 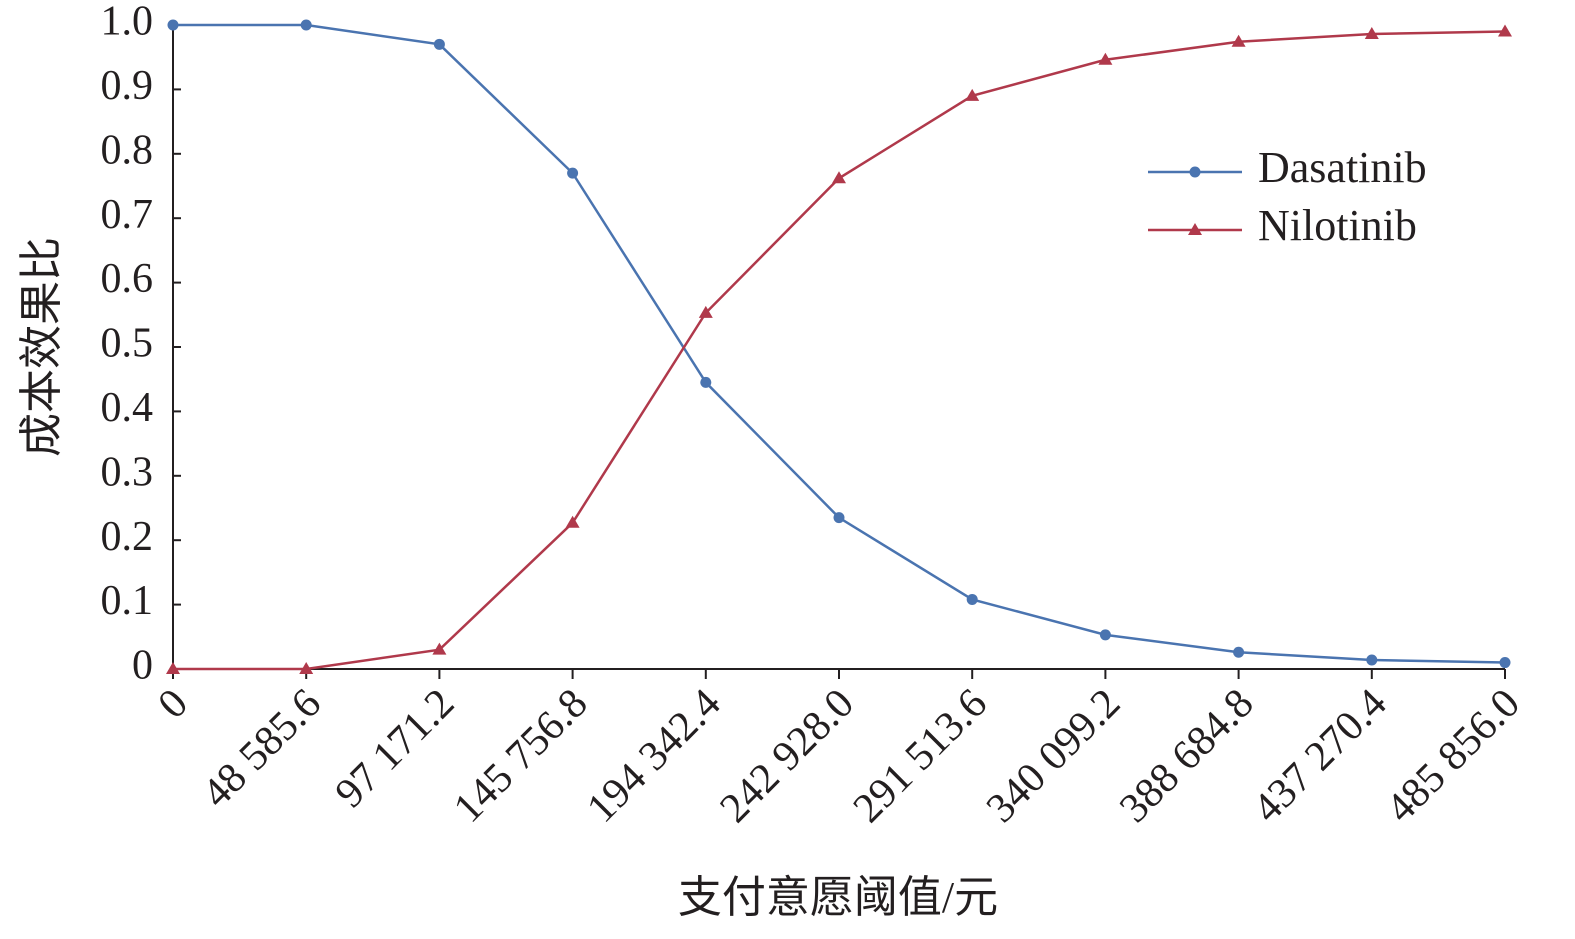 I want to click on y-tick-label: 0.7, so click(x=127, y=215).